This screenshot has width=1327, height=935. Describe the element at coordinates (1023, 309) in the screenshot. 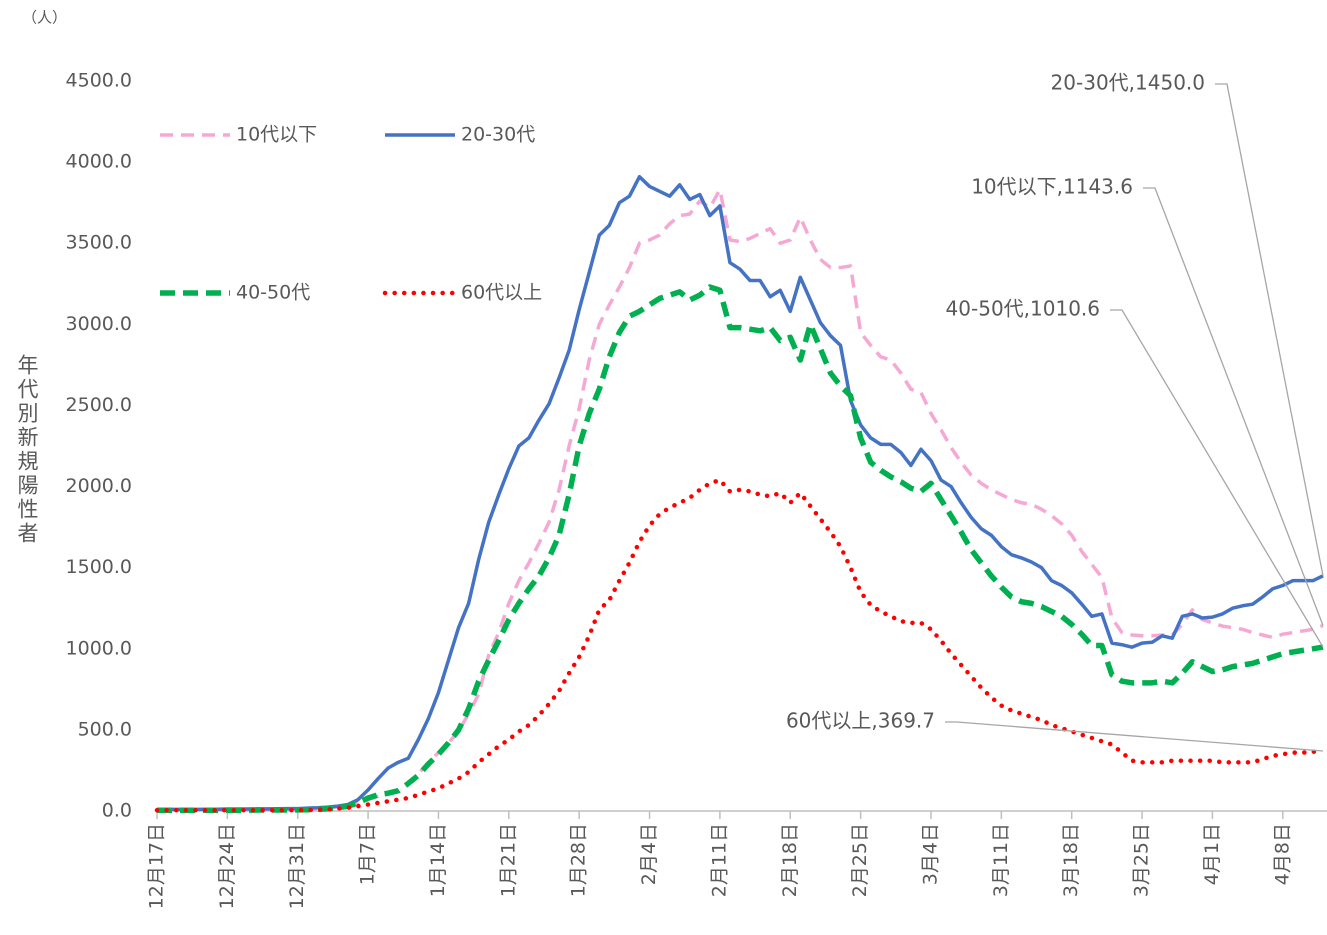

I see `annotation: 40-50代,1010.6` at that location.